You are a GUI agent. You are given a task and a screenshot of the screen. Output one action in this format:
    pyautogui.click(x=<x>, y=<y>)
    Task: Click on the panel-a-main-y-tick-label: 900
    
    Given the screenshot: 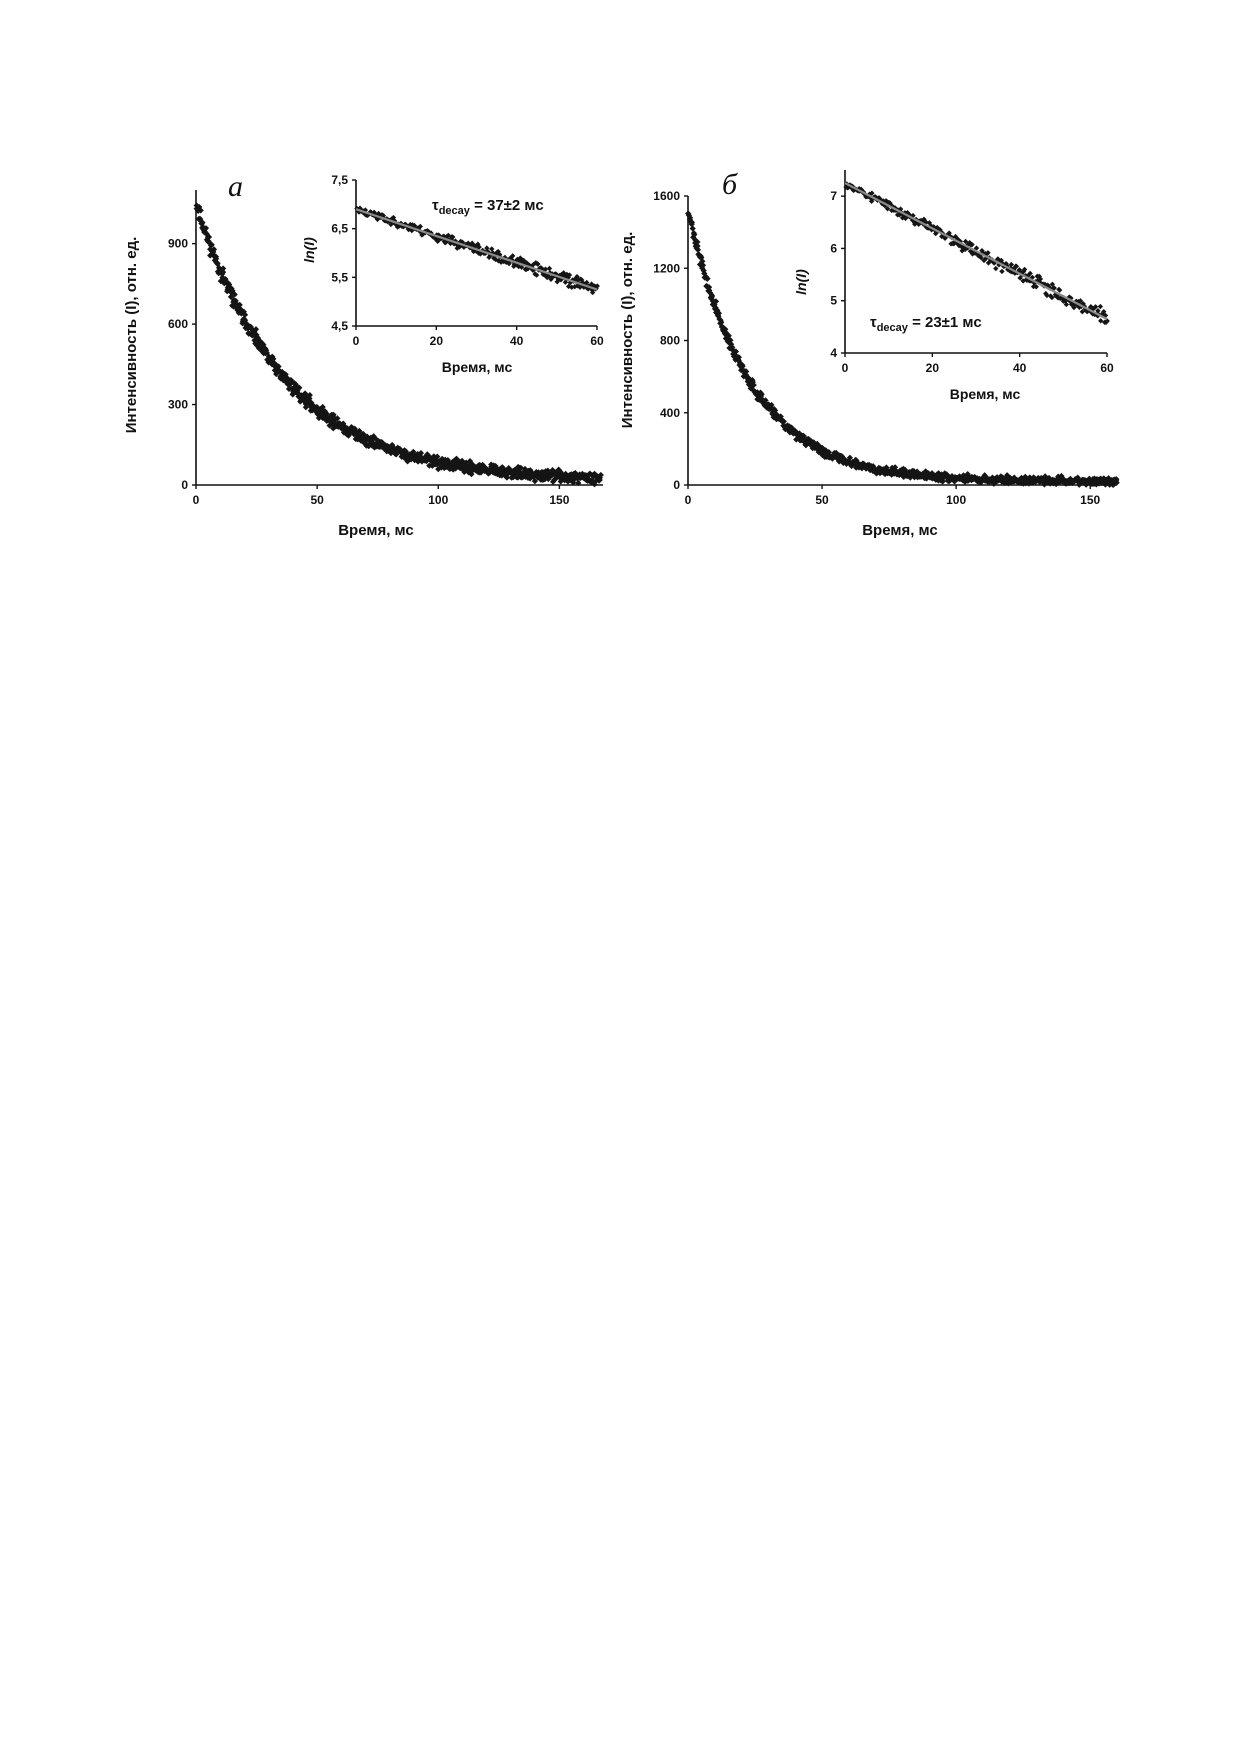 What is the action you would take?
    pyautogui.click(x=178, y=244)
    